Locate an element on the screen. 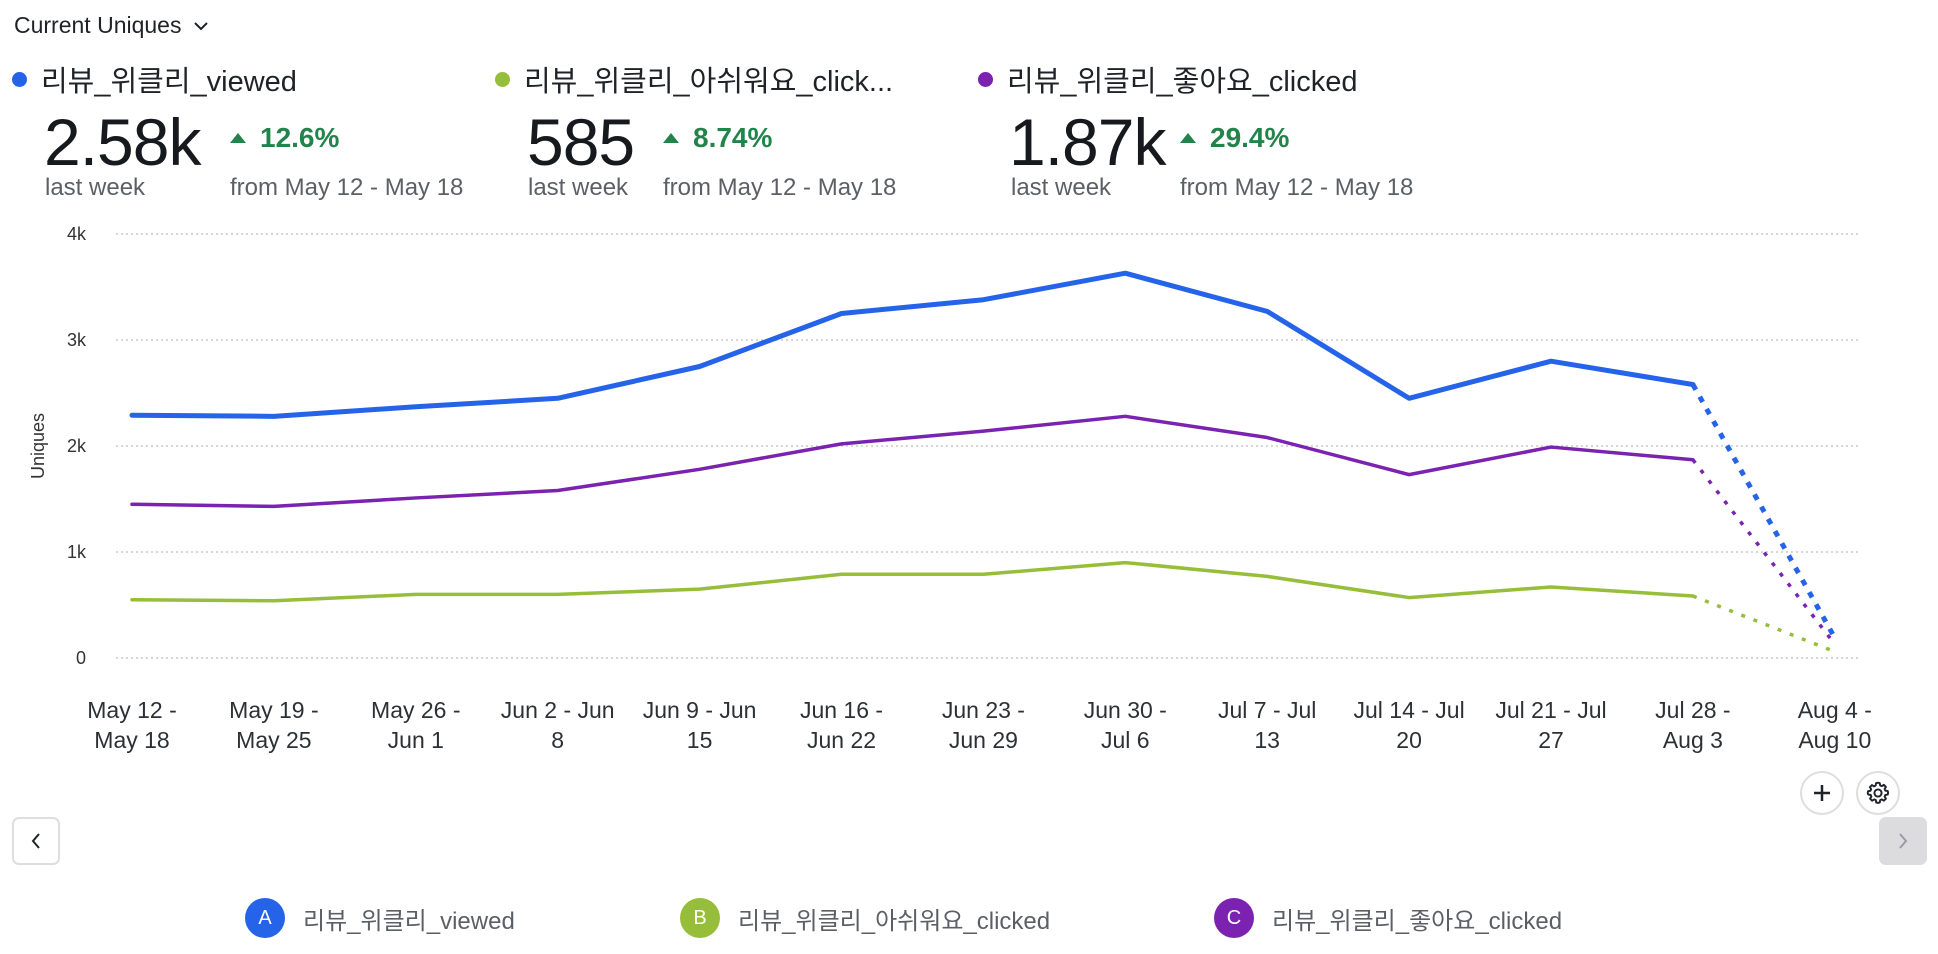  legend-badge: C is located at coordinates (1234, 918).